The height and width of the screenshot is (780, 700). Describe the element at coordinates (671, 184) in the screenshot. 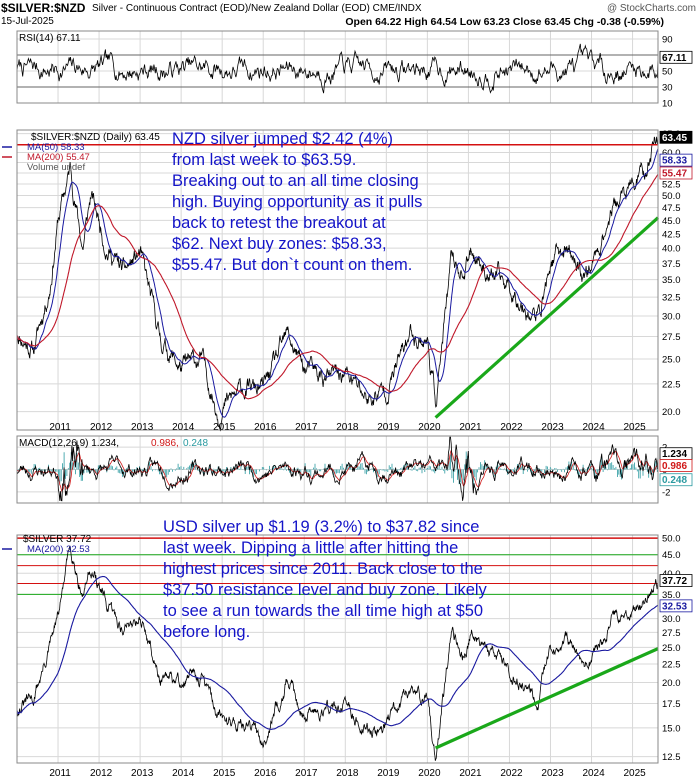

I see `nzd-ytick-52.5: 52.5` at that location.